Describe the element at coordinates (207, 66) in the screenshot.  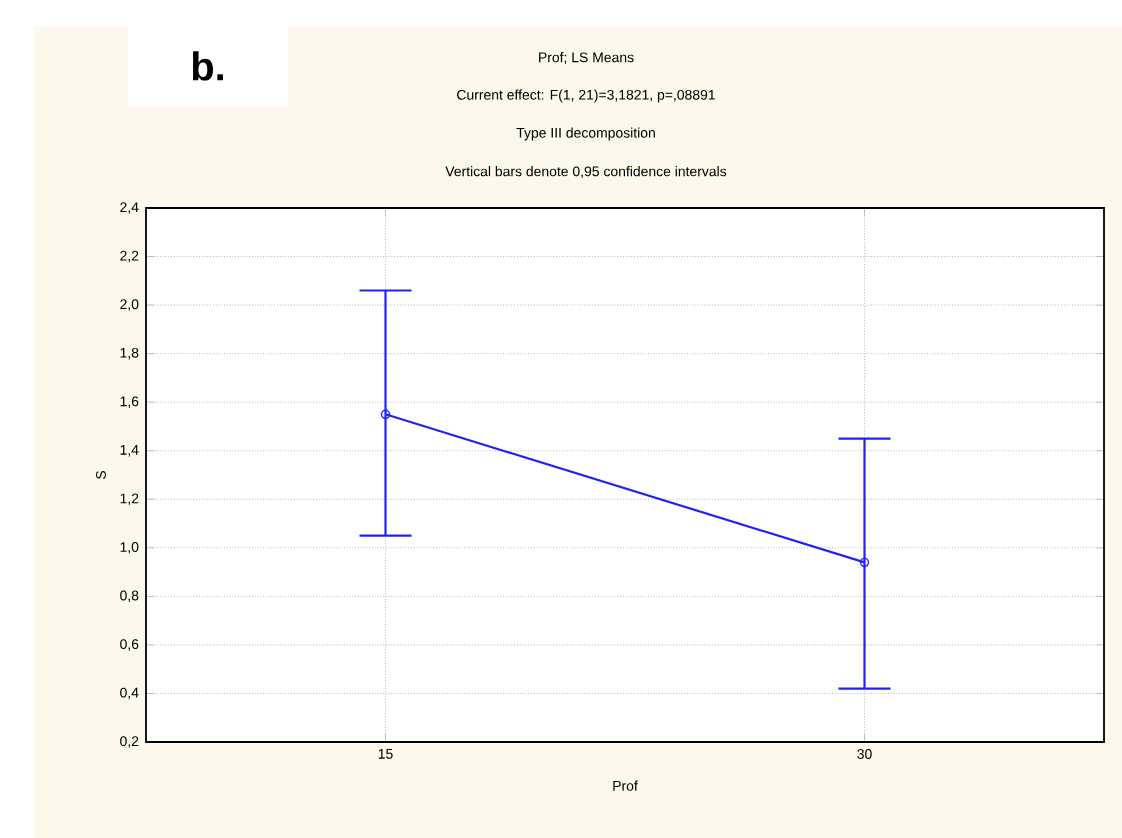
I see `text: b.` at that location.